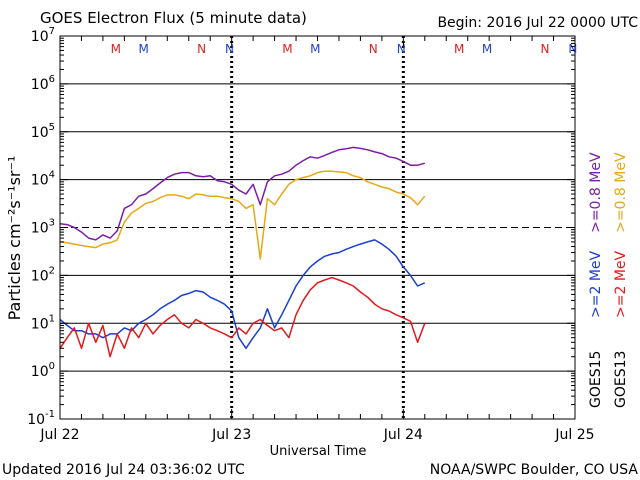 This screenshot has height=480, width=640. What do you see at coordinates (43, 370) in the screenshot?
I see `y-tick-label: 10⁰` at bounding box center [43, 370].